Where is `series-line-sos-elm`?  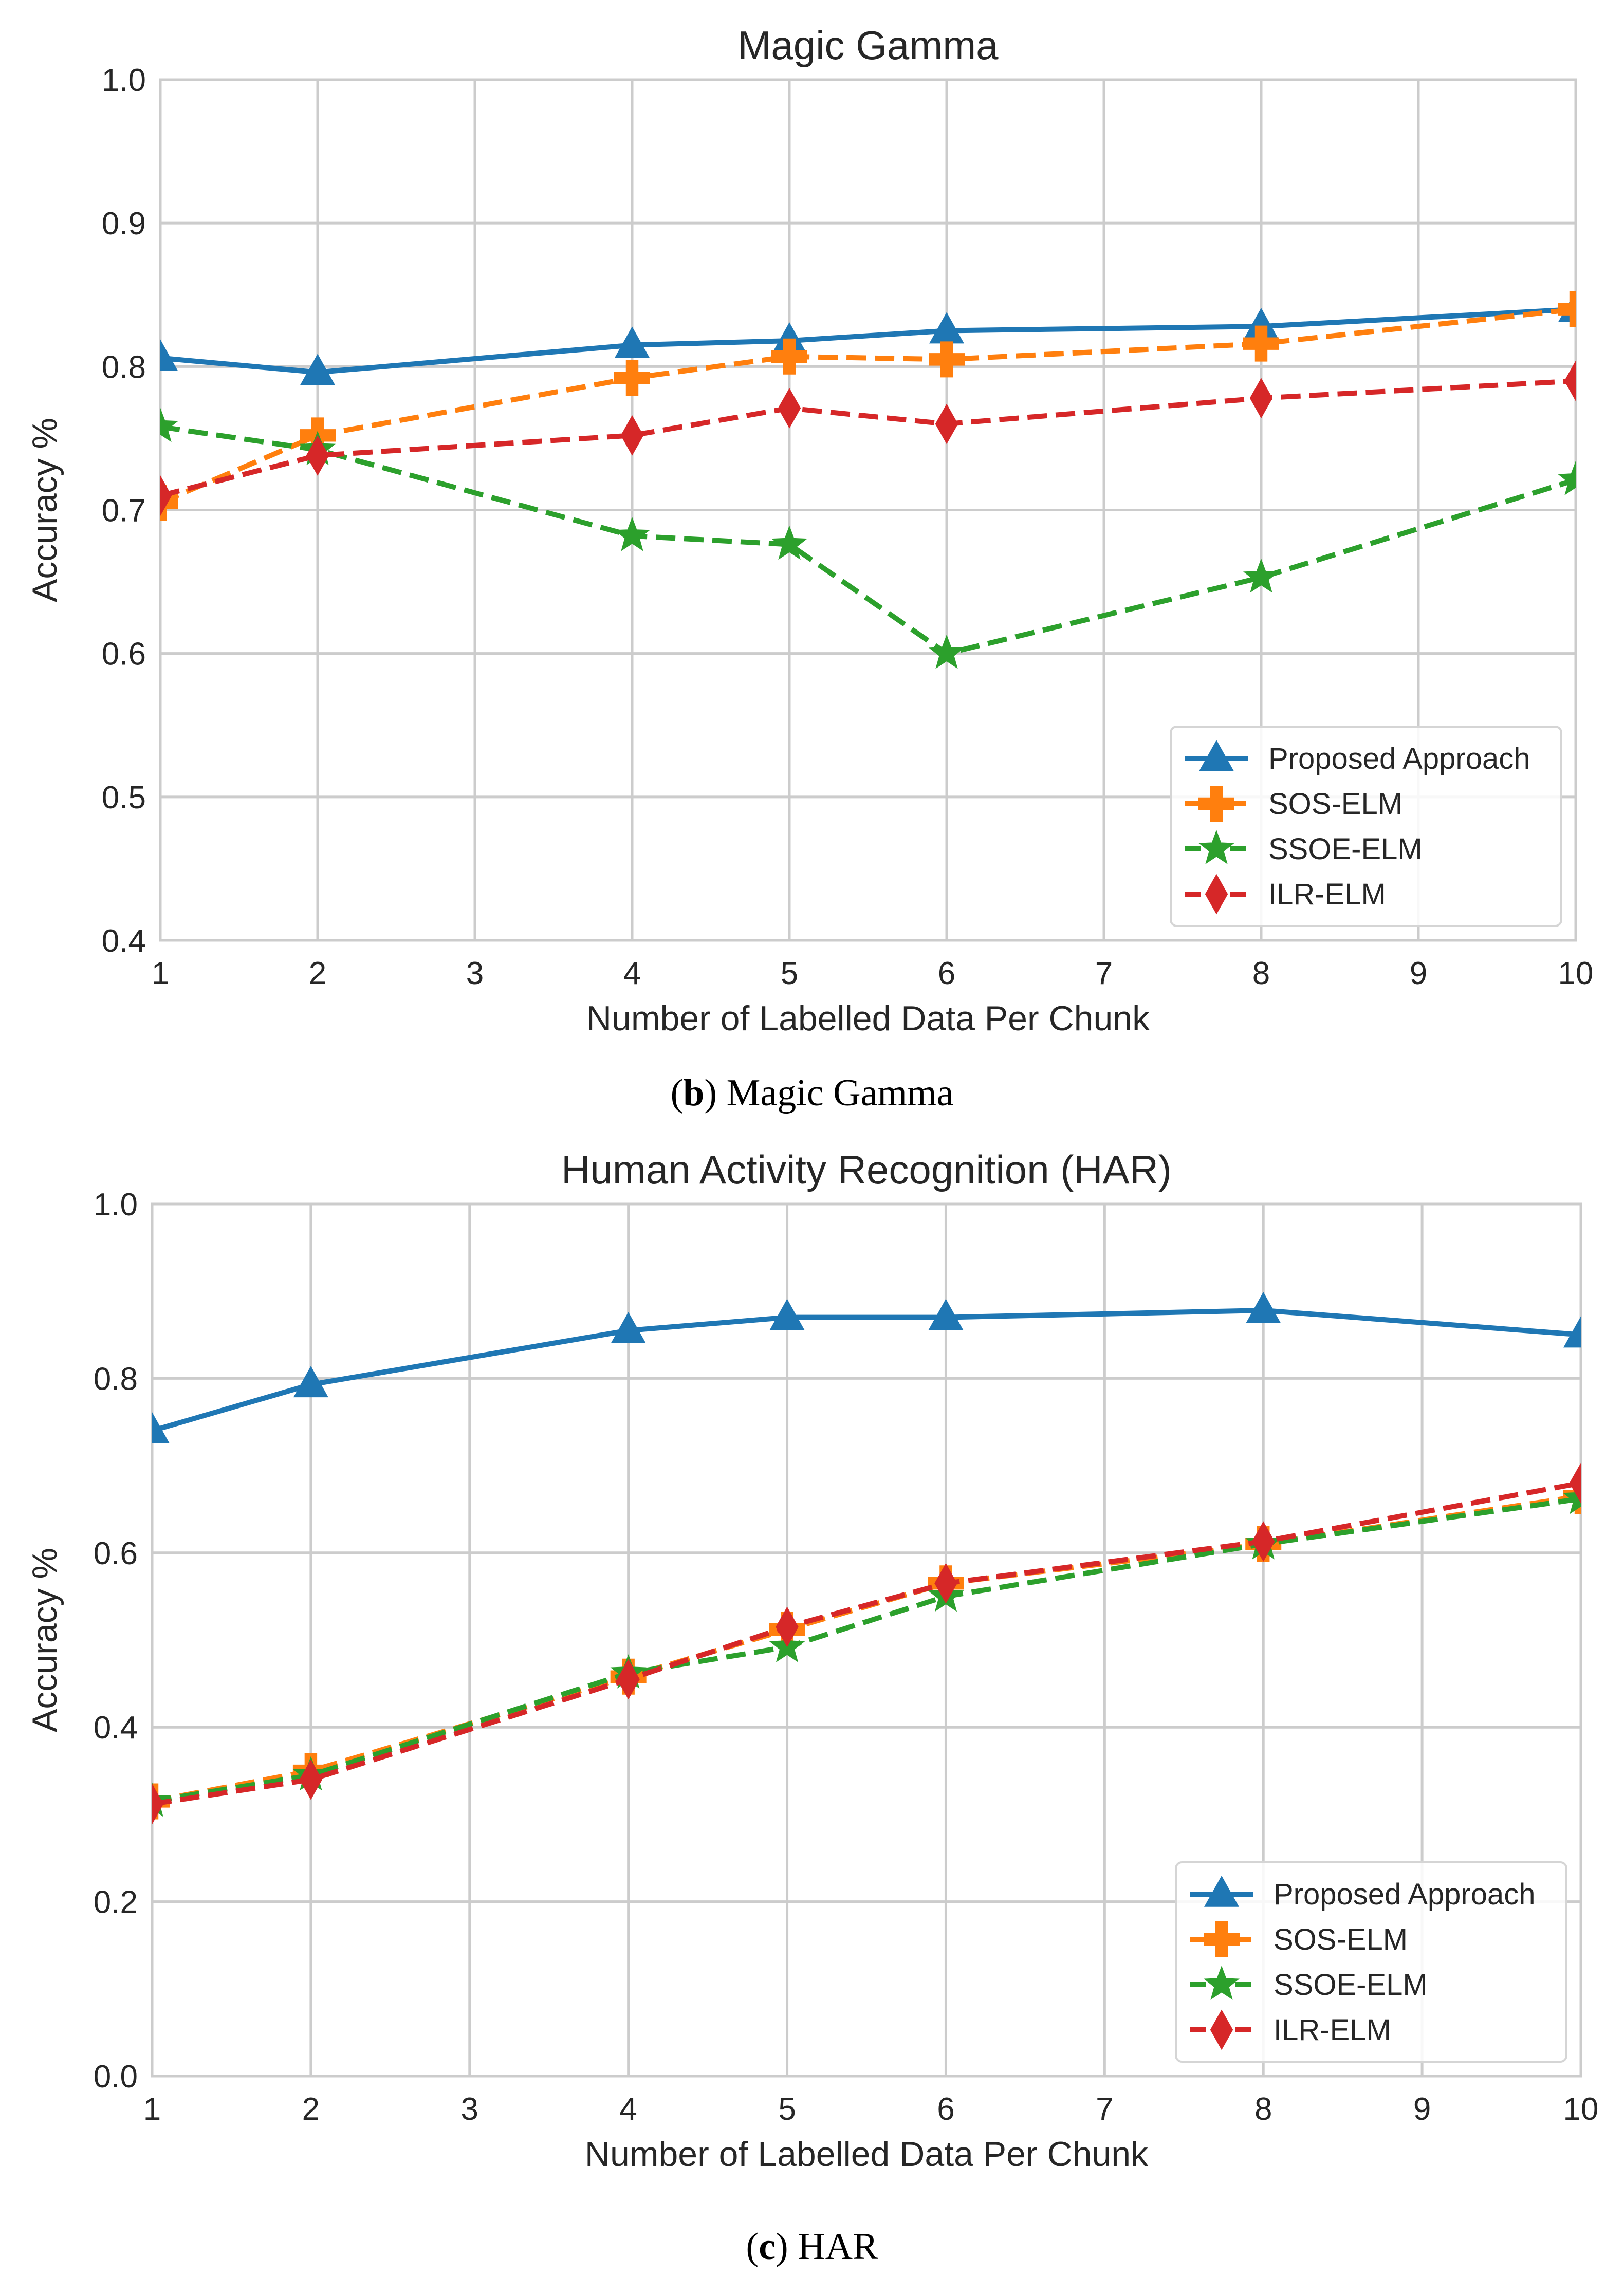
series-line-sos-elm is located at coordinates (866, 1649).